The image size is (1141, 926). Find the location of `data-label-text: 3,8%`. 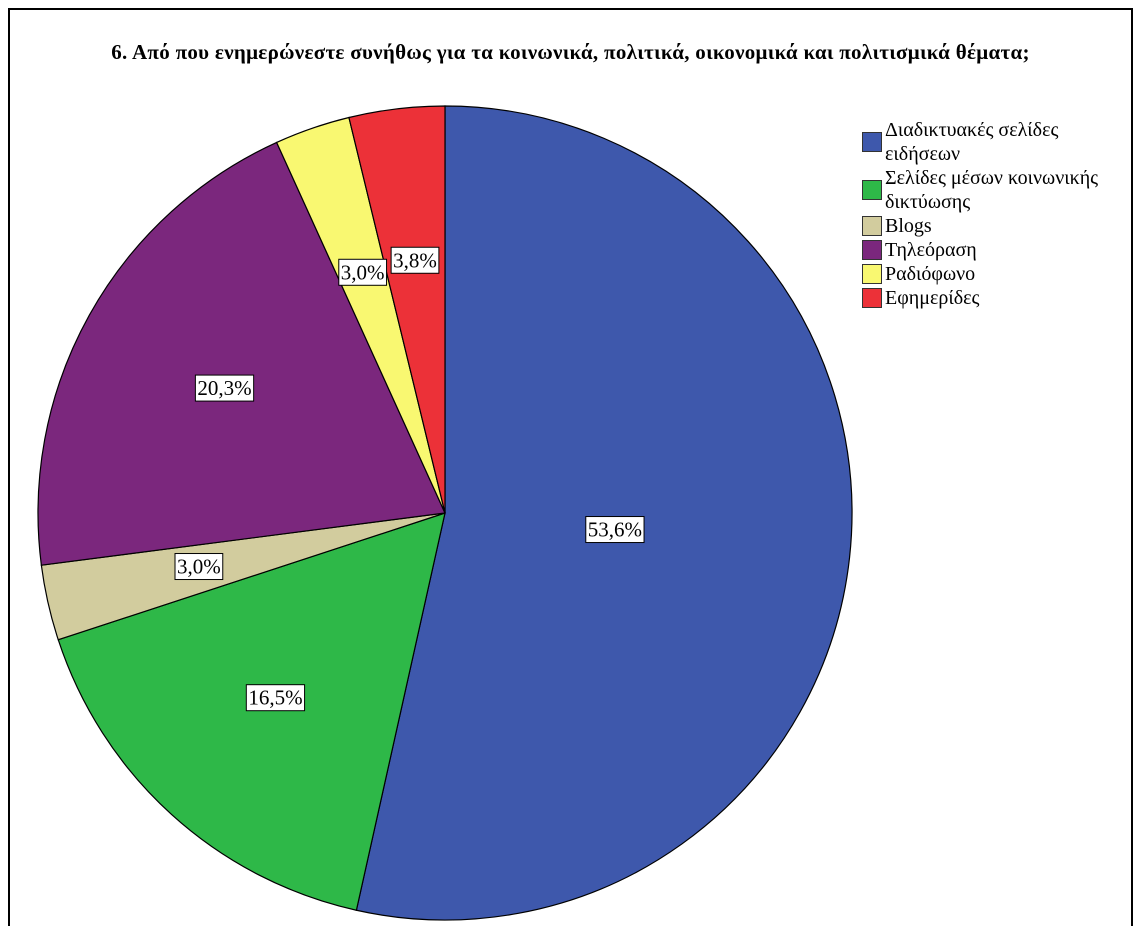

data-label-text: 3,8% is located at coordinates (415, 260).